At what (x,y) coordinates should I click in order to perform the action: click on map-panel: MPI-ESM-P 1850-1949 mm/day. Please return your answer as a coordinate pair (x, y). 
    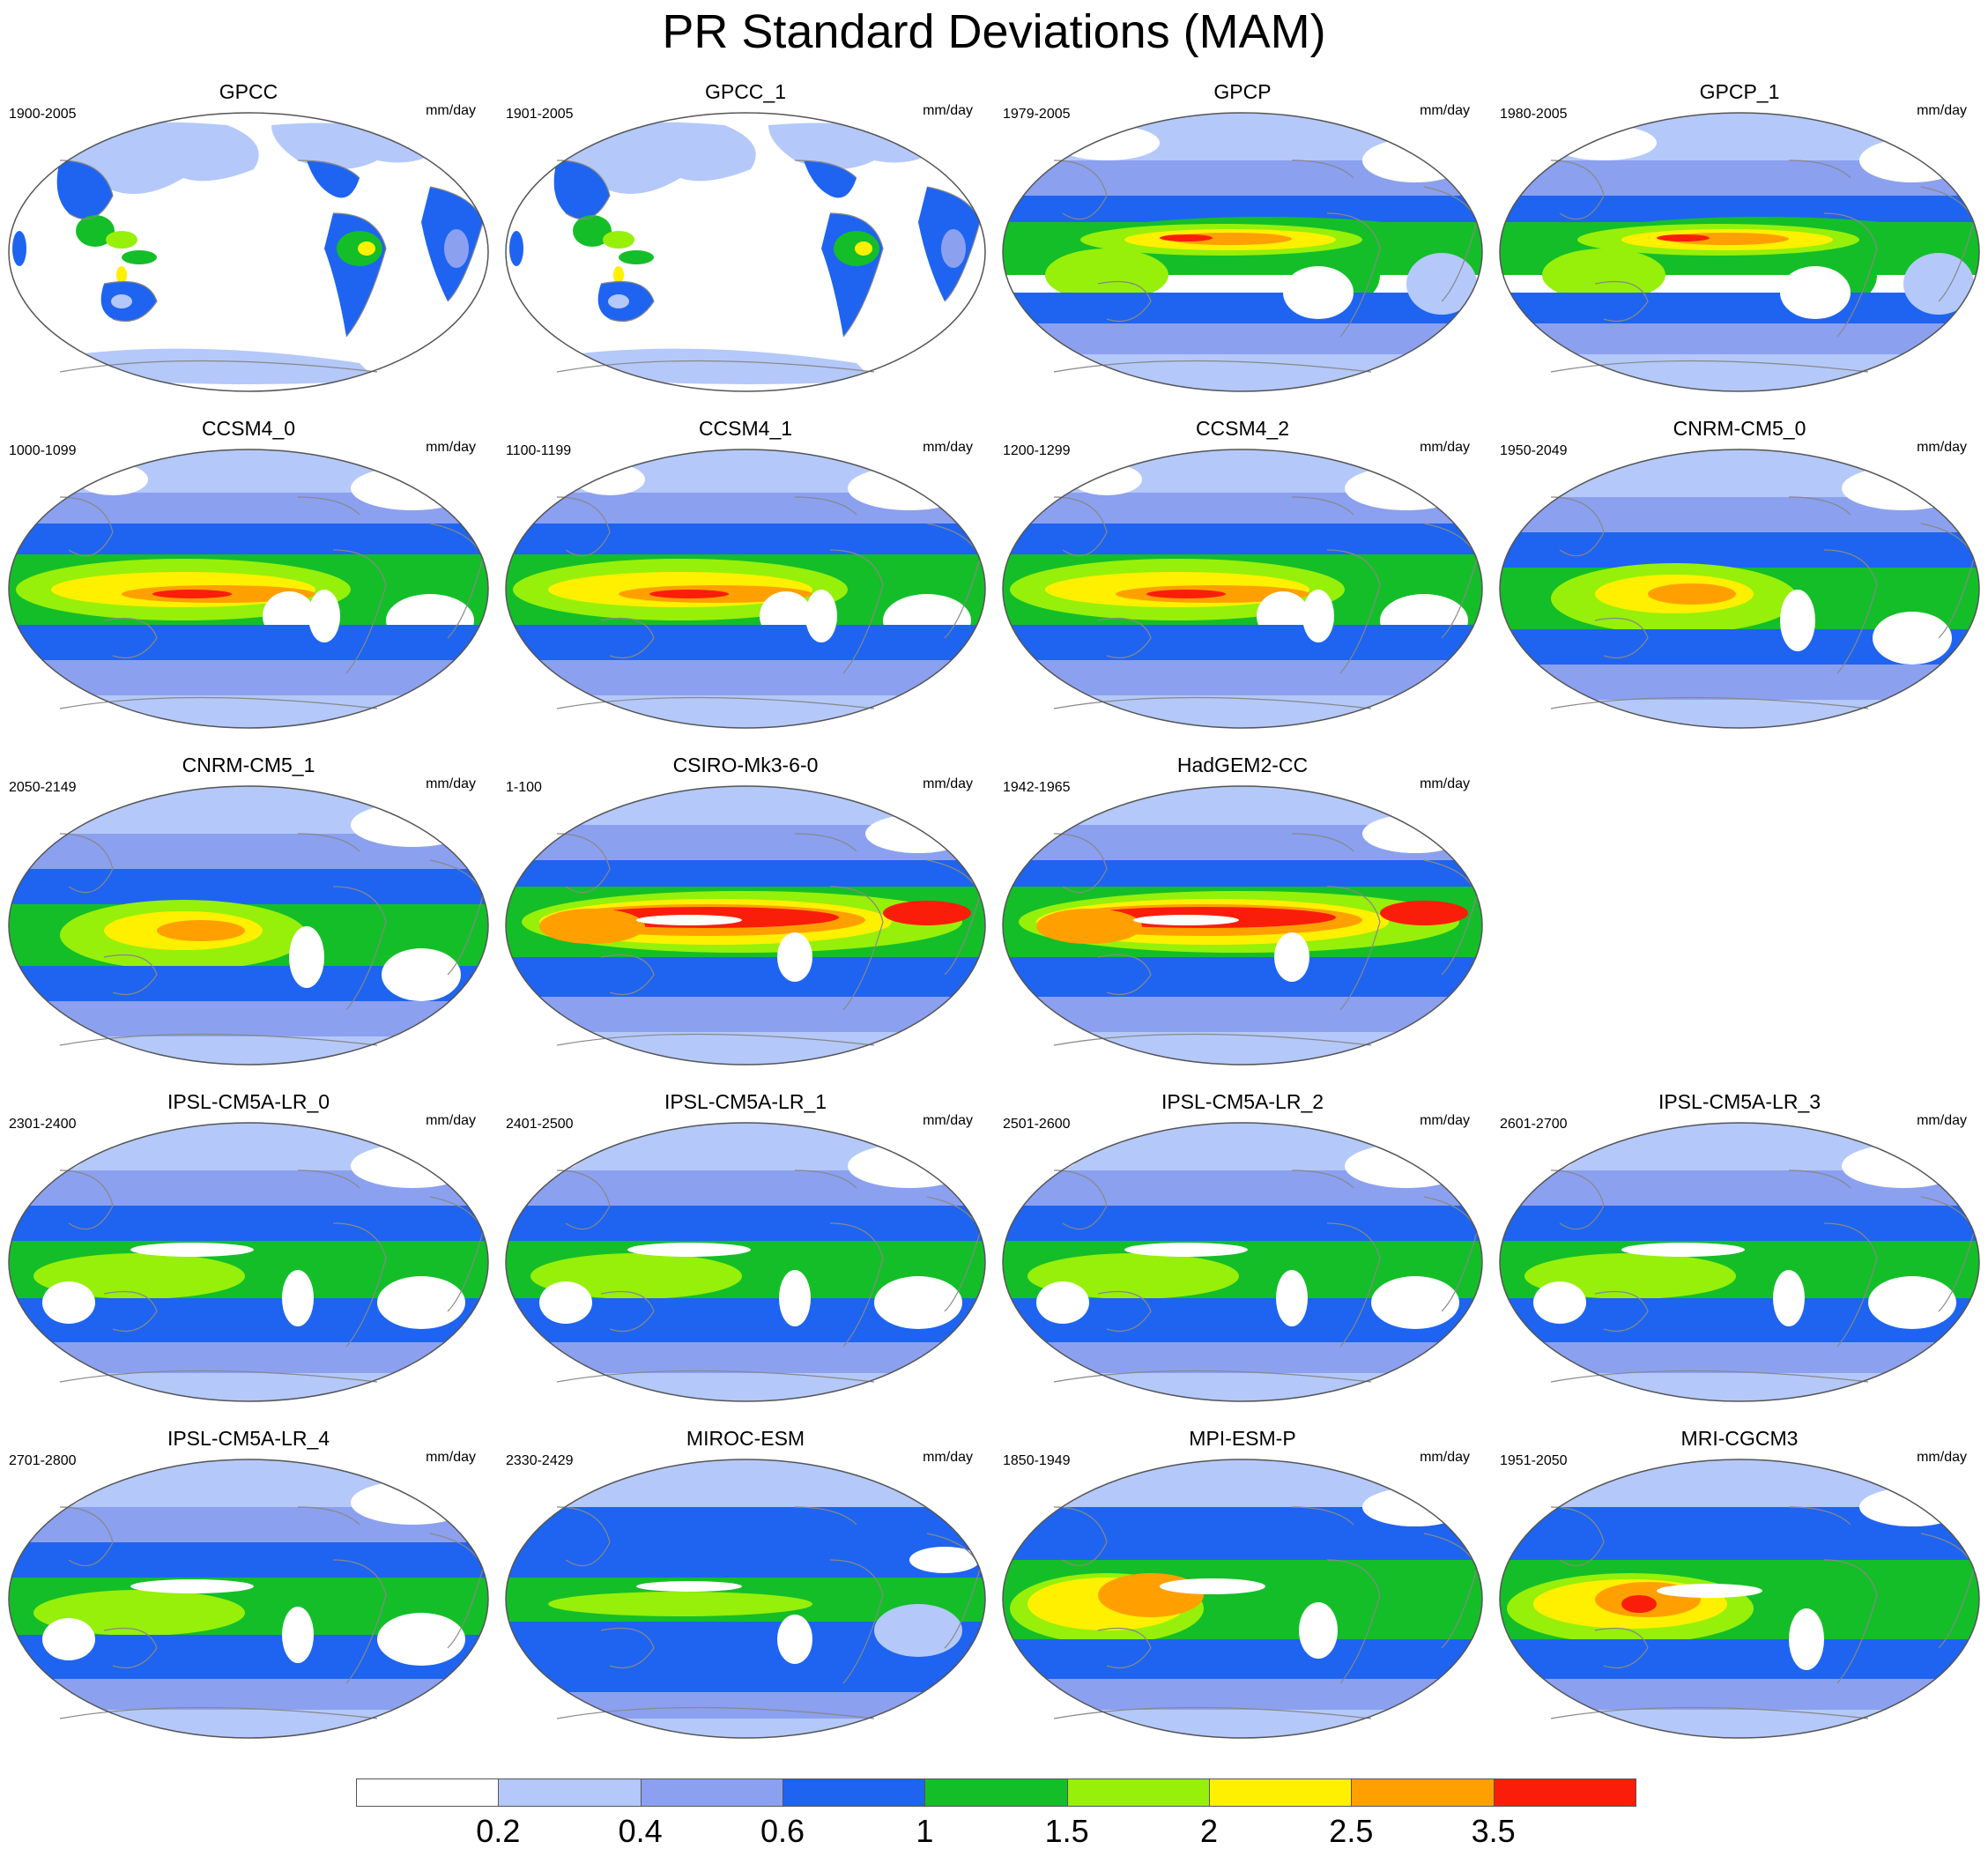
    Looking at the image, I should click on (1243, 1595).